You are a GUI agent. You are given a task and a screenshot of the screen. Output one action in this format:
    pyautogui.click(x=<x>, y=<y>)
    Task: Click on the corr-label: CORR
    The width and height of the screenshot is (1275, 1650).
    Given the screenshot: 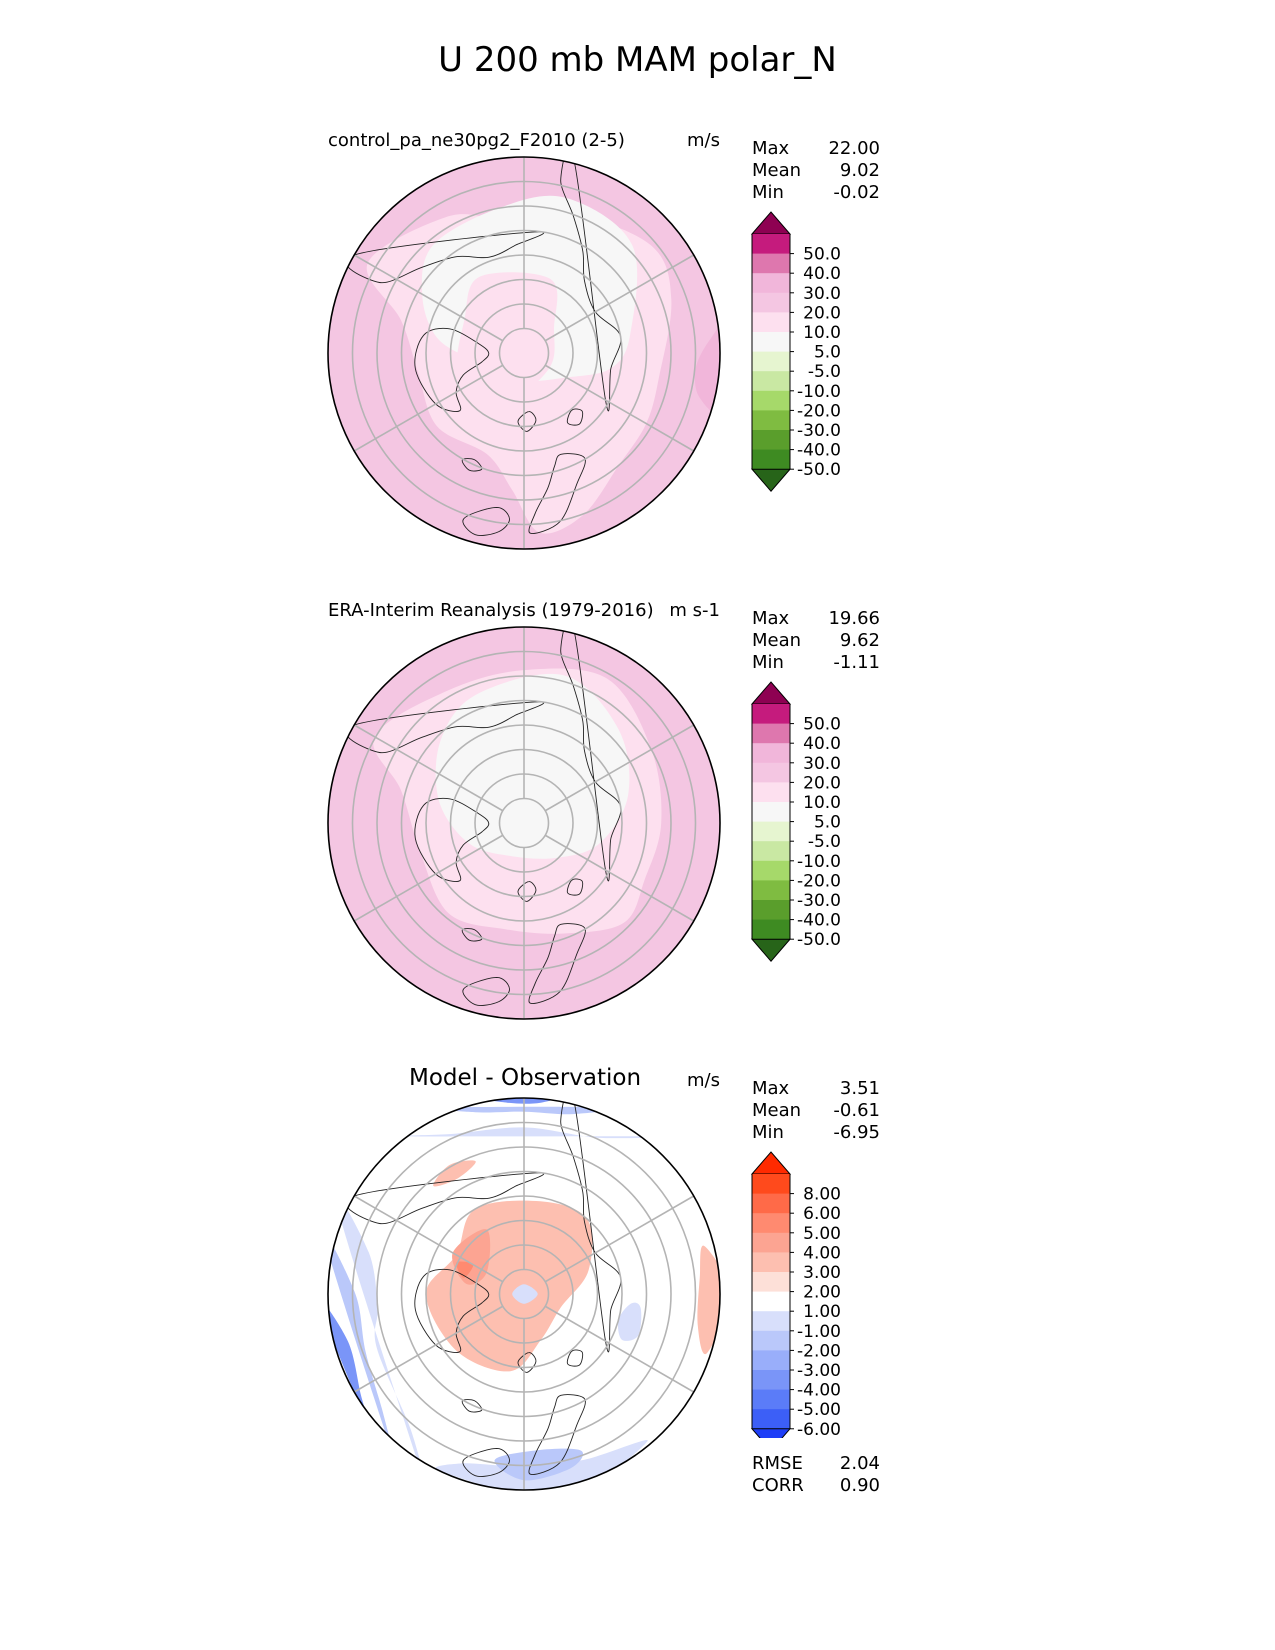 What is the action you would take?
    pyautogui.click(x=778, y=1485)
    